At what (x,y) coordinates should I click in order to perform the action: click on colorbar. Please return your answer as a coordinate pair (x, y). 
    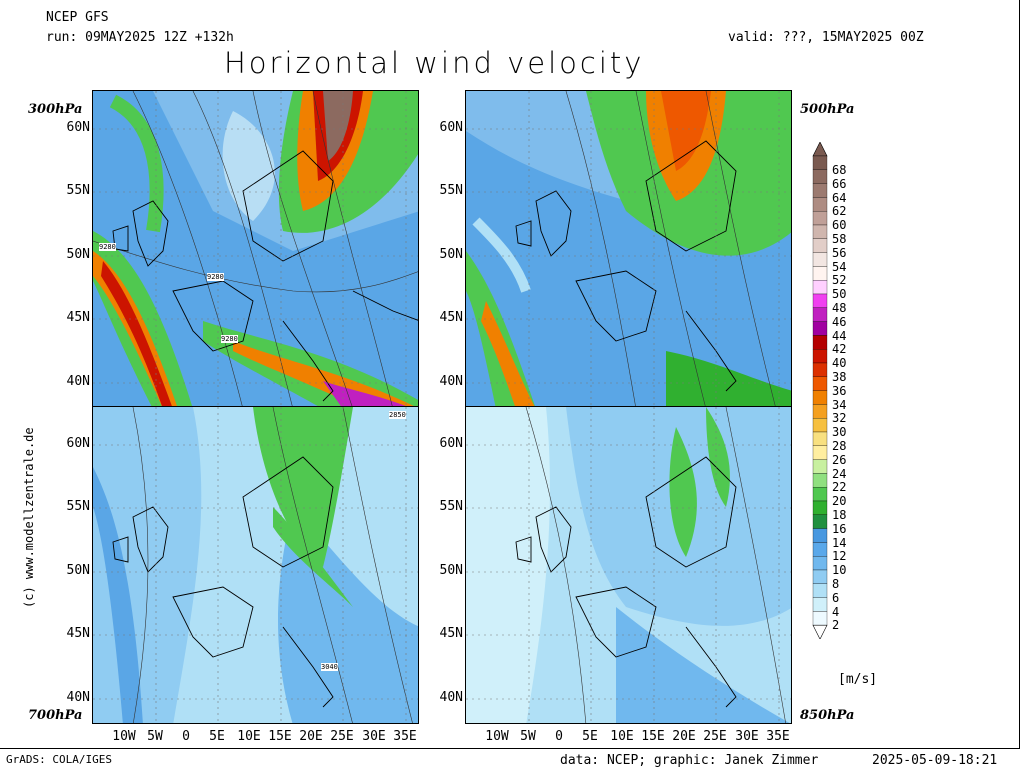
    Looking at the image, I should click on (820, 392).